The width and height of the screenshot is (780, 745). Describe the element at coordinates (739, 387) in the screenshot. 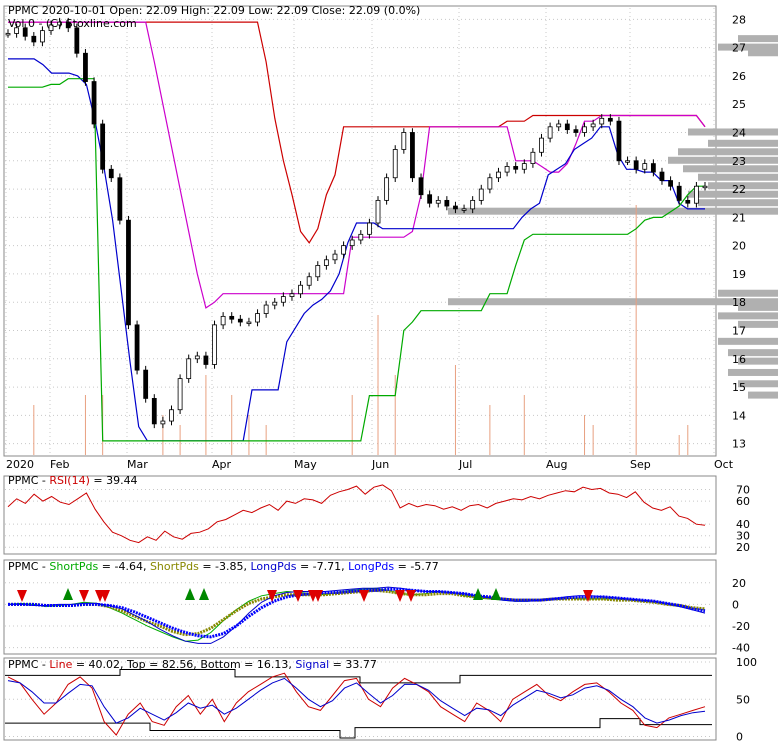

I see `y-tick-label: 15` at that location.